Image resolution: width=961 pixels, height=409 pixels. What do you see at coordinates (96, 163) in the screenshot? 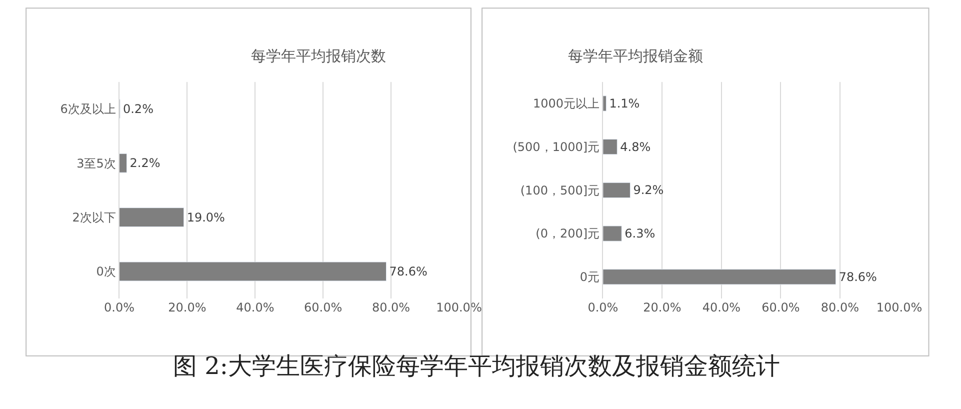
I see `y-tick-label: 3至5次` at bounding box center [96, 163].